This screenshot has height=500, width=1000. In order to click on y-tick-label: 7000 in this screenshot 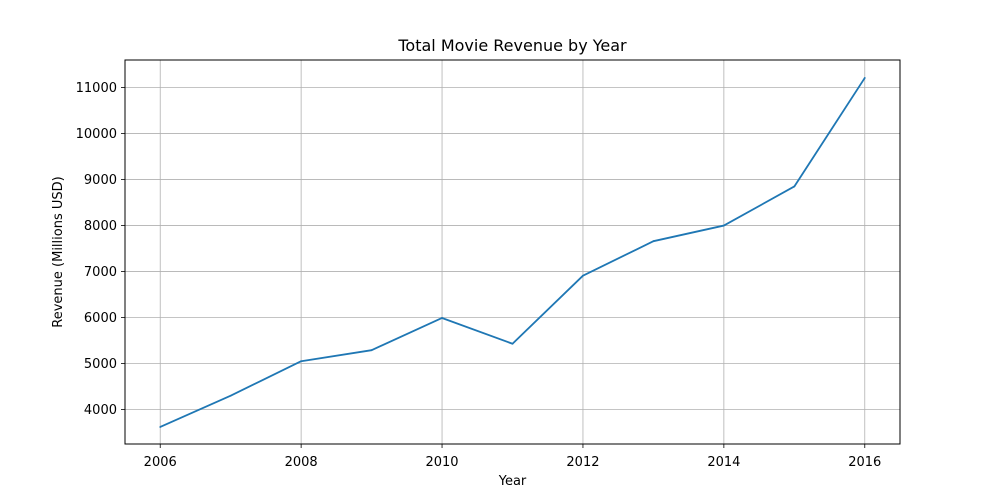, I will do `click(100, 272)`.